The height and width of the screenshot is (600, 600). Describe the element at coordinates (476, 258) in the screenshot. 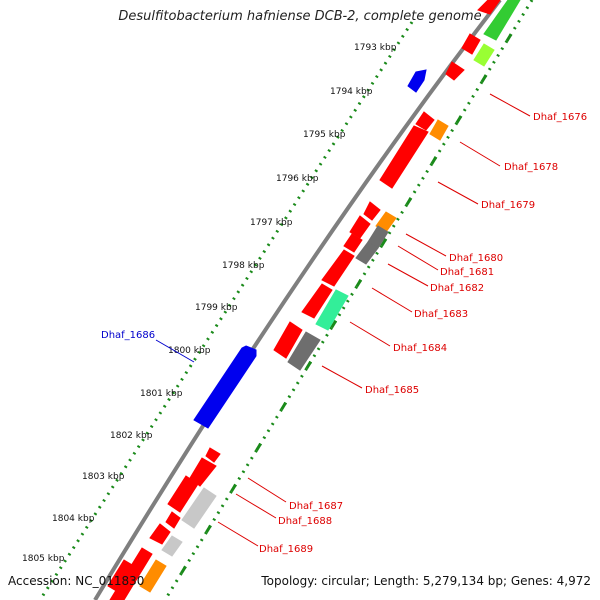

I see `gene-label: Dhaf_1680` at that location.